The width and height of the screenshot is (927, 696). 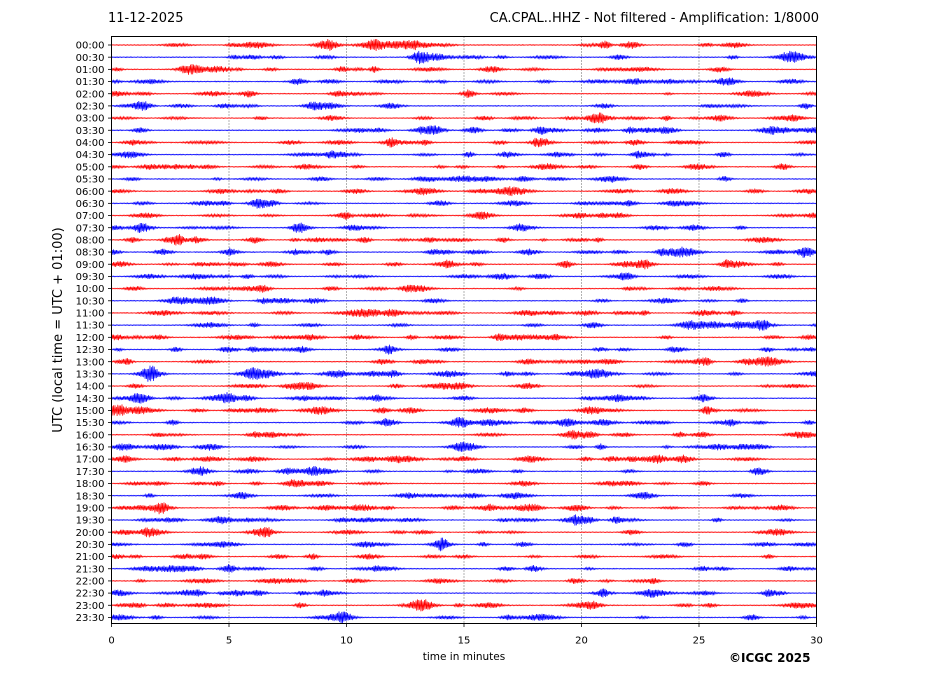 I want to click on y-axis-label: UTC (local time = UTC + 01:00), so click(x=58, y=329).